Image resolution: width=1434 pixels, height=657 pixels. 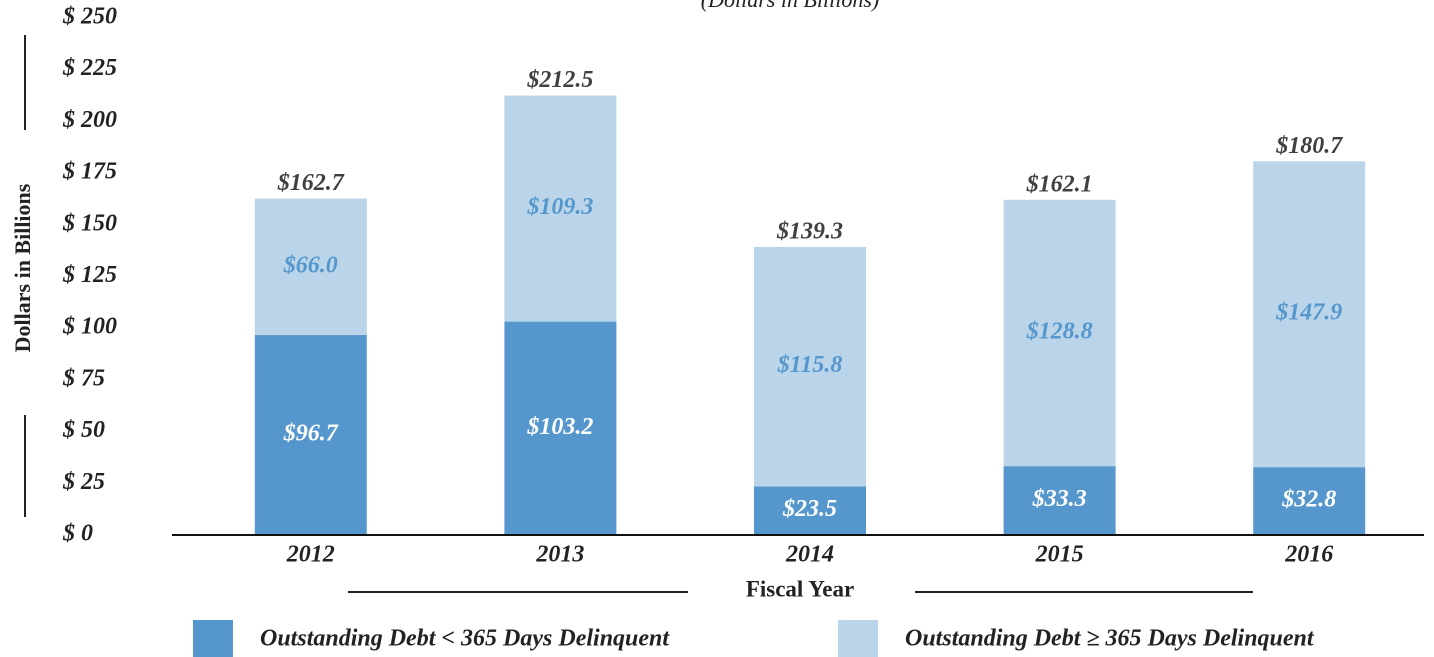 What do you see at coordinates (22, 267) in the screenshot?
I see `y-axis-label: Dollars in Billions` at bounding box center [22, 267].